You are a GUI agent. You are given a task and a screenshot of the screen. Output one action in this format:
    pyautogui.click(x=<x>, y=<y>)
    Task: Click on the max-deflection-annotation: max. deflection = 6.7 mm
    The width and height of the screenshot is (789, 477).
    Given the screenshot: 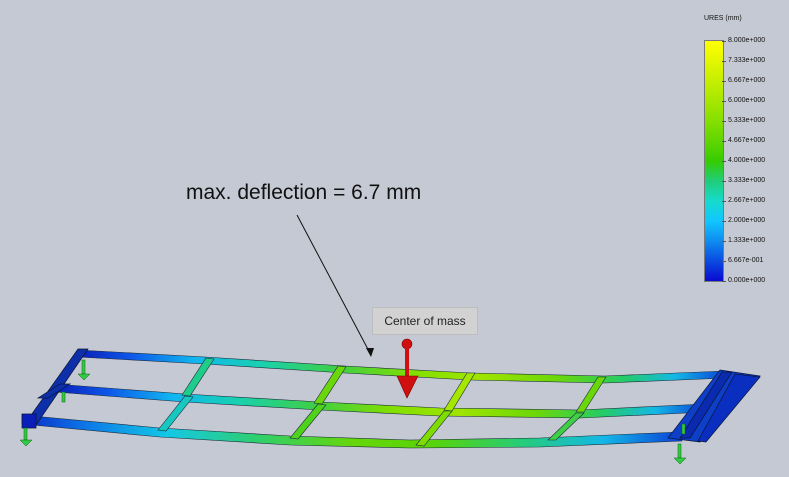 What is the action you would take?
    pyautogui.click(x=304, y=192)
    